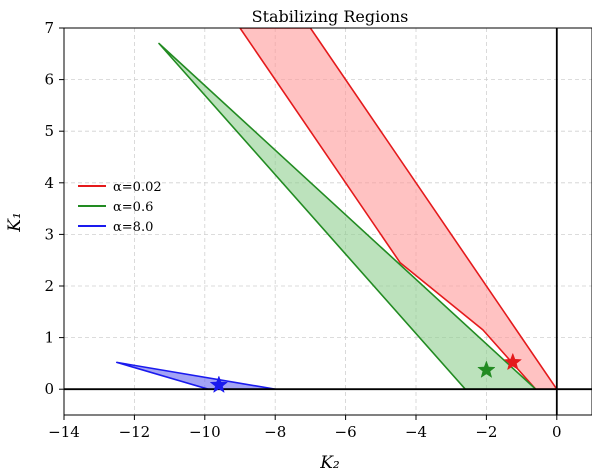 Image resolution: width=592 pixels, height=474 pixels. Describe the element at coordinates (49, 28) in the screenshot. I see `y-tick-label: 7` at that location.